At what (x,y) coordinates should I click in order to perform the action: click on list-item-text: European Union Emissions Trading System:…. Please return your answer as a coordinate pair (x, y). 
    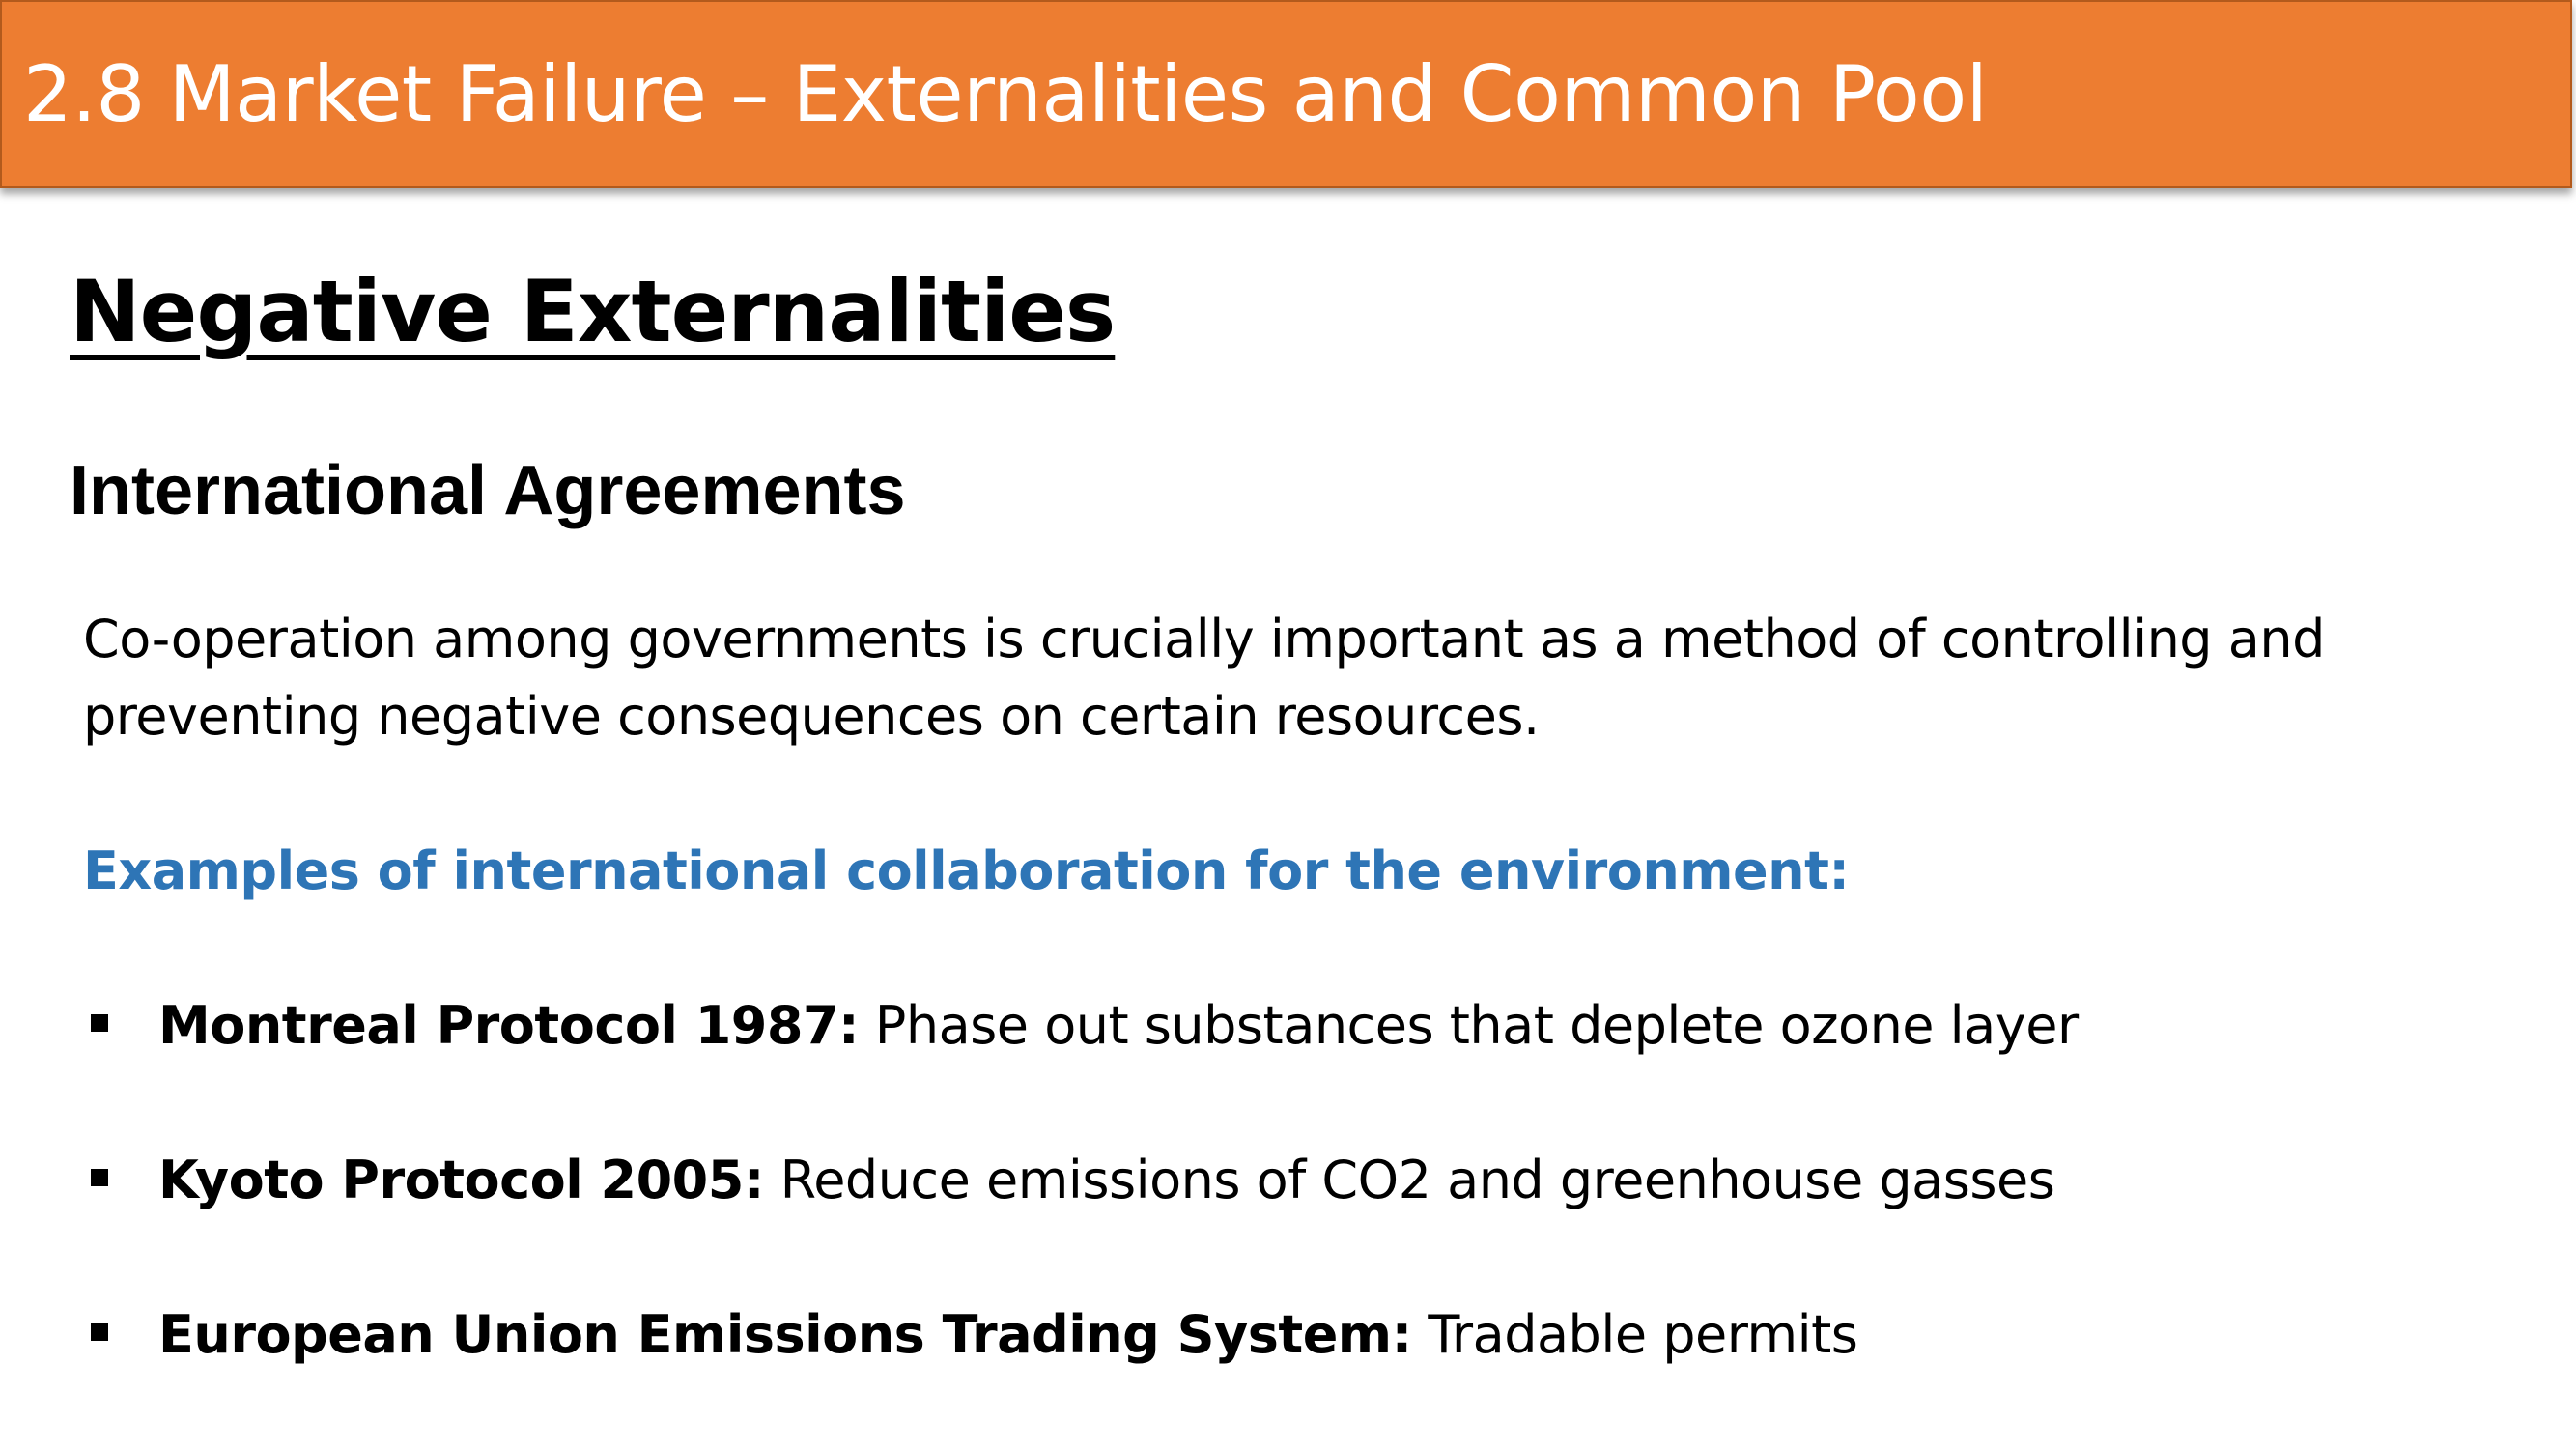
    Looking at the image, I should click on (1008, 1335).